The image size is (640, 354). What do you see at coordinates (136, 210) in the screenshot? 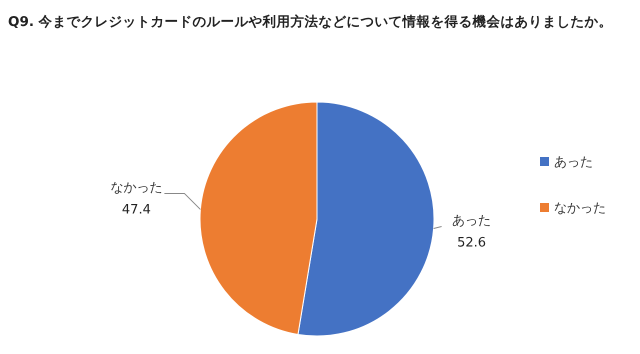
I see `data-label: 47.4` at bounding box center [136, 210].